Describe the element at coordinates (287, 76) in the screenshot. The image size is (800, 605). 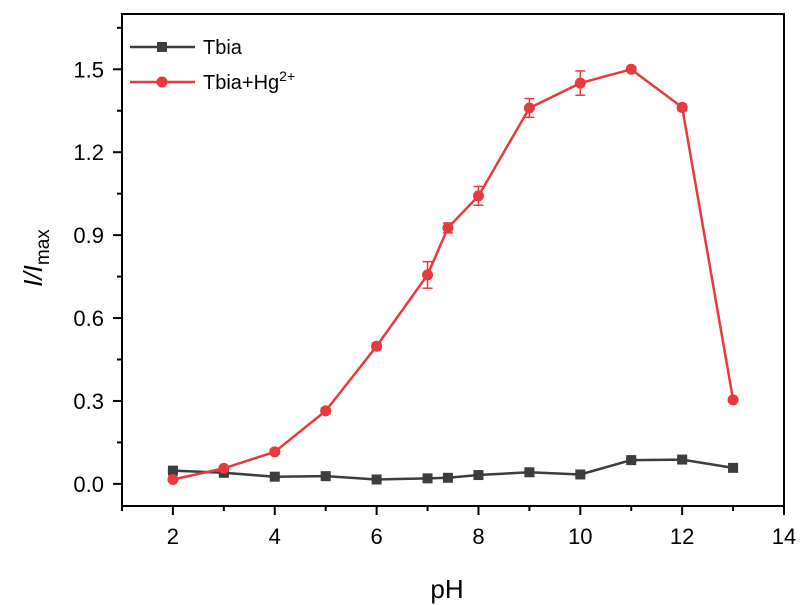
I see `legend-label-superscript: 2+` at that location.